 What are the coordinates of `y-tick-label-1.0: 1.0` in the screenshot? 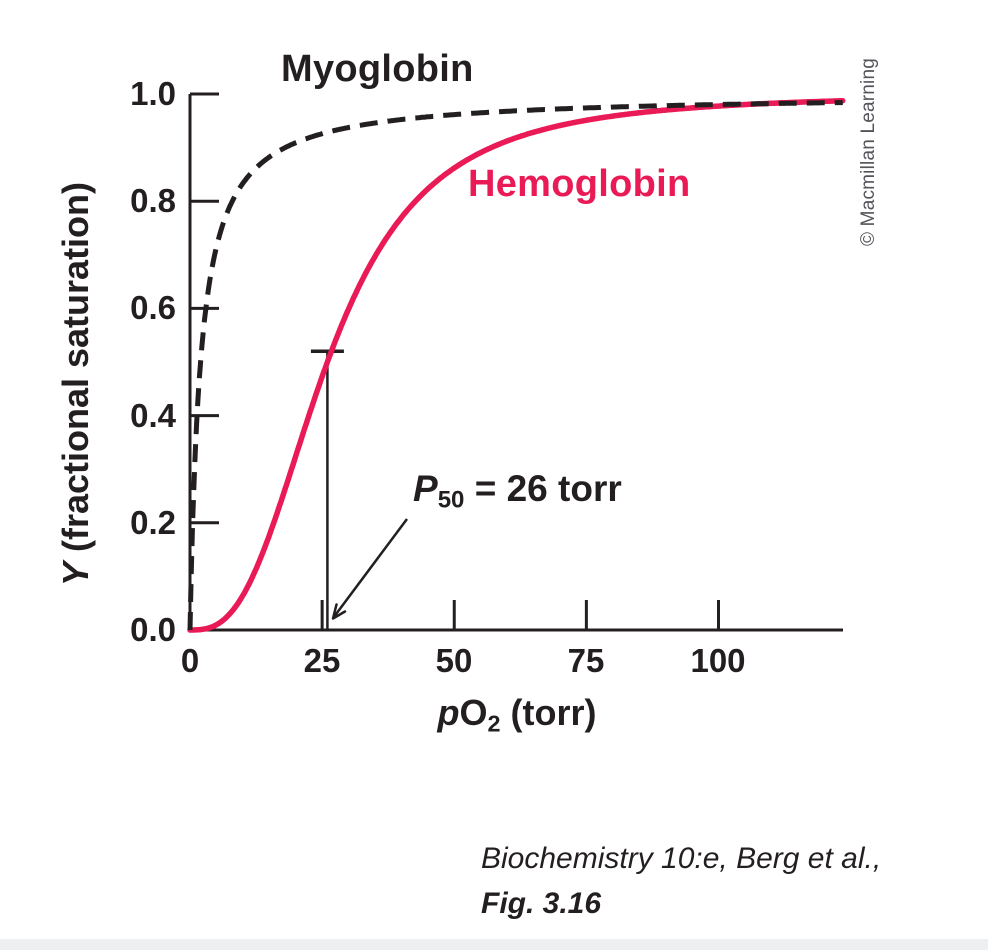 It's located at (153, 93).